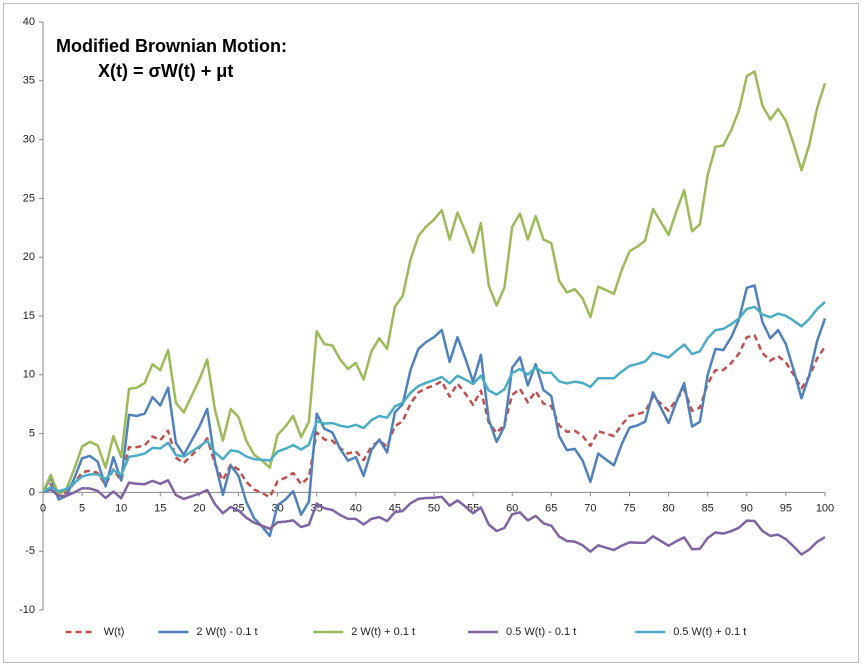 This screenshot has width=863, height=672. What do you see at coordinates (238, 508) in the screenshot?
I see `x-tick-label: 25` at bounding box center [238, 508].